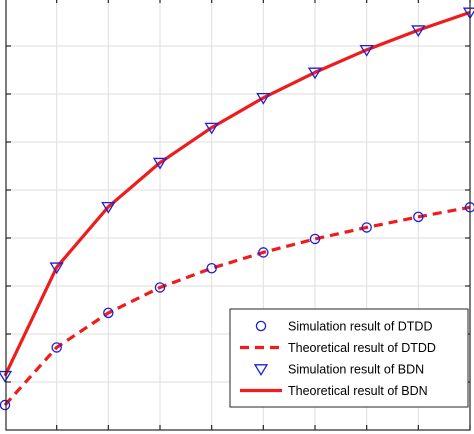  I want to click on legend-label: Theoretical result of DTDD, so click(362, 348).